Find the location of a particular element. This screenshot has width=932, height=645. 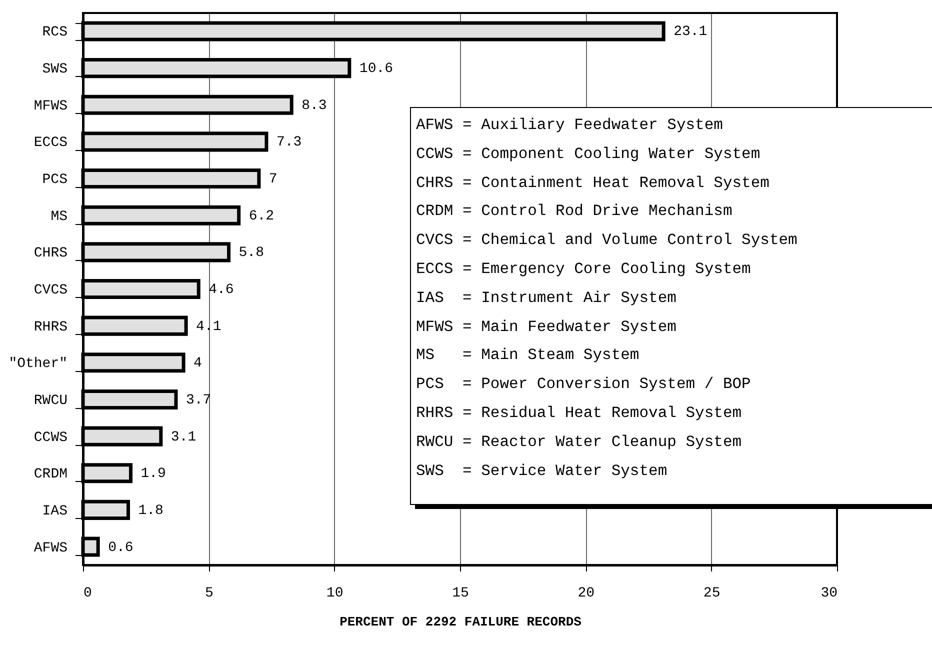

annotation: SWS = Service Water System is located at coordinates (542, 471).